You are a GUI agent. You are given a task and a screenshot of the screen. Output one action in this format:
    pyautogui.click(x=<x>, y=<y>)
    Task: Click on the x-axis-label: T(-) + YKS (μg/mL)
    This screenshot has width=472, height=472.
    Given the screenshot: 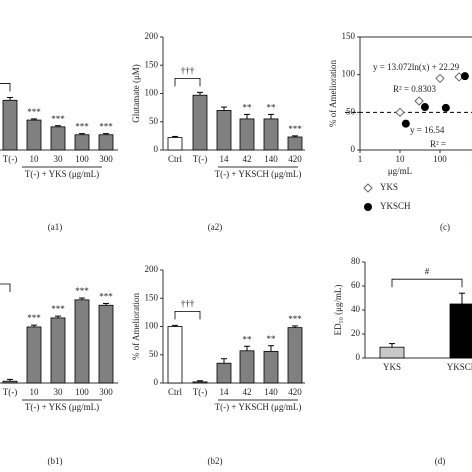 What is the action you would take?
    pyautogui.click(x=62, y=407)
    